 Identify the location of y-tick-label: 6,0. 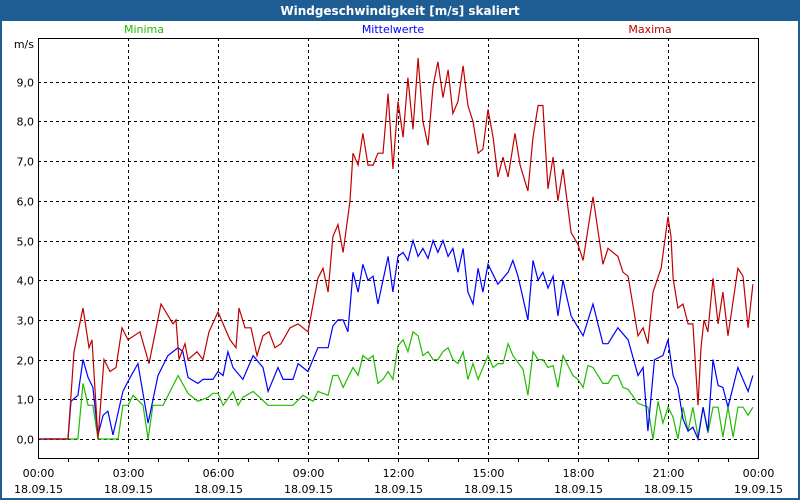
(26, 202).